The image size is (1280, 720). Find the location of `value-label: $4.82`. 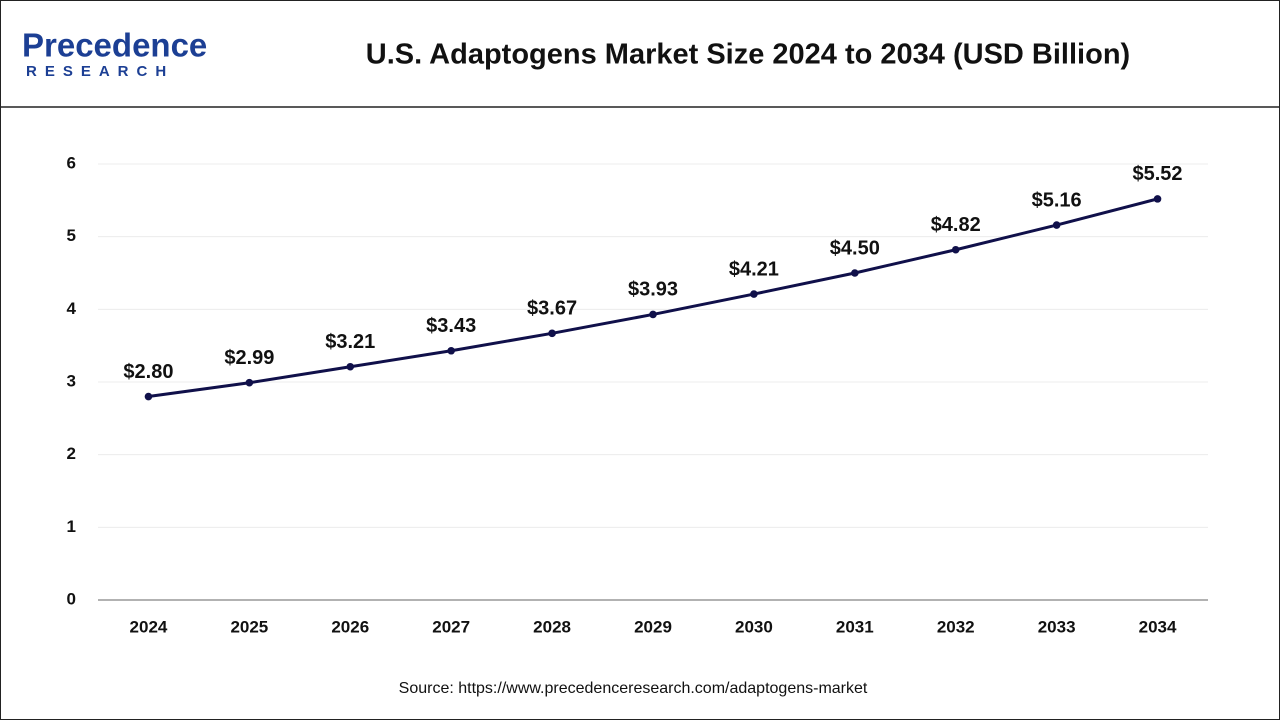

value-label: $4.82 is located at coordinates (956, 225).